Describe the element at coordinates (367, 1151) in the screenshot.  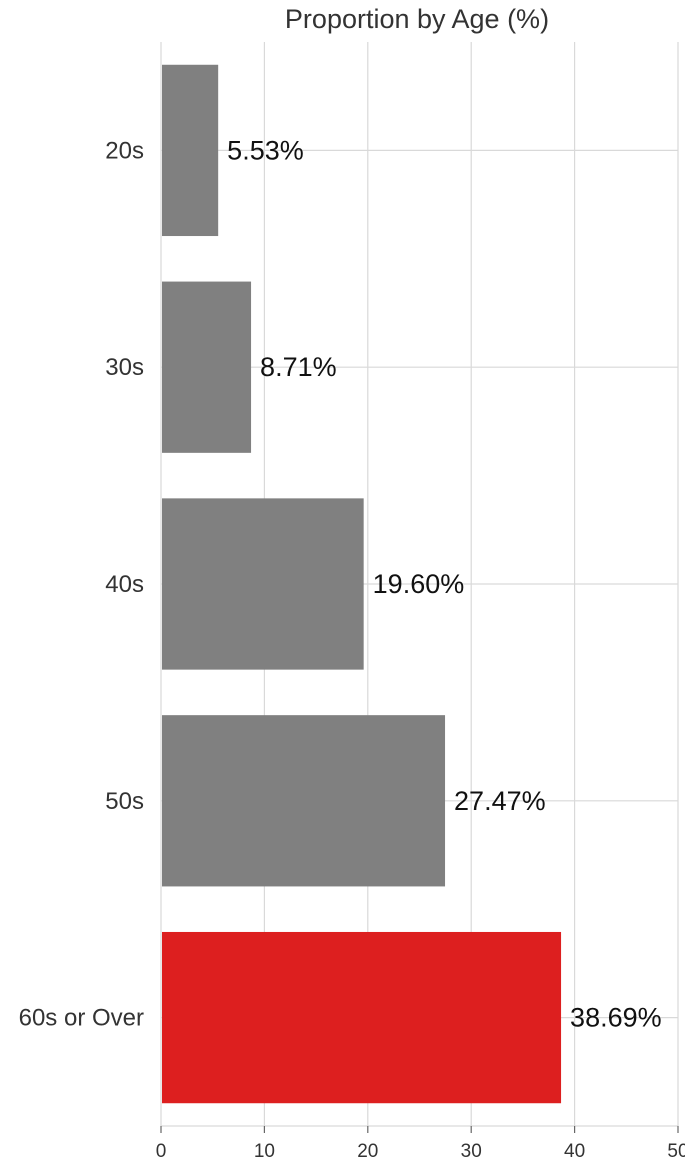
I see `x-tick-label: 20` at that location.